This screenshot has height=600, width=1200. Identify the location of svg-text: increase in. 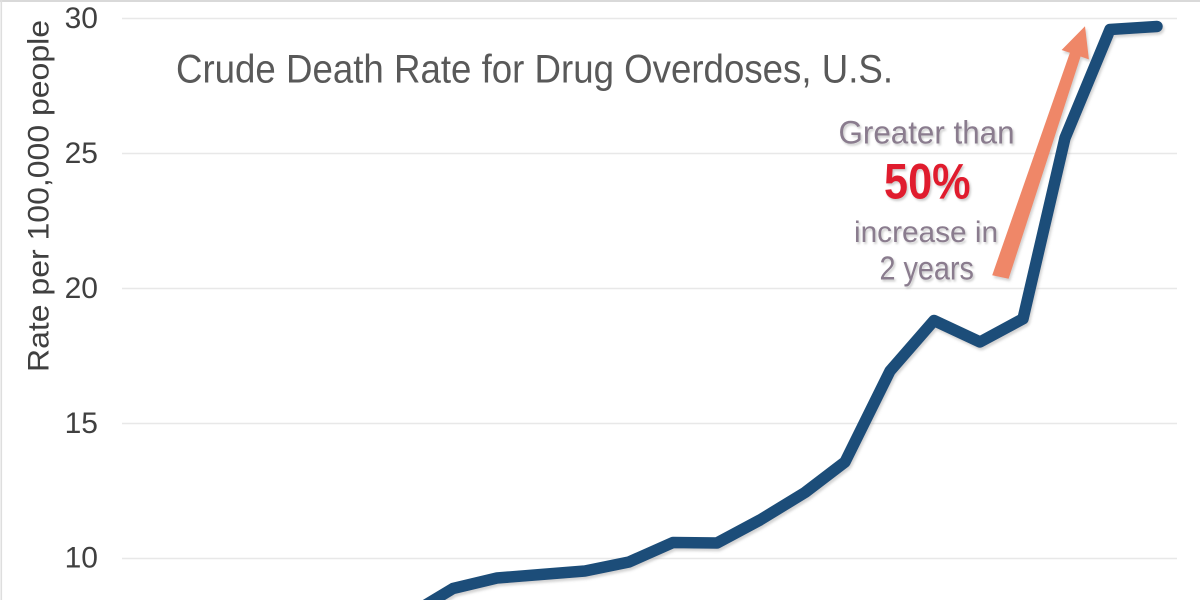
(926, 232).